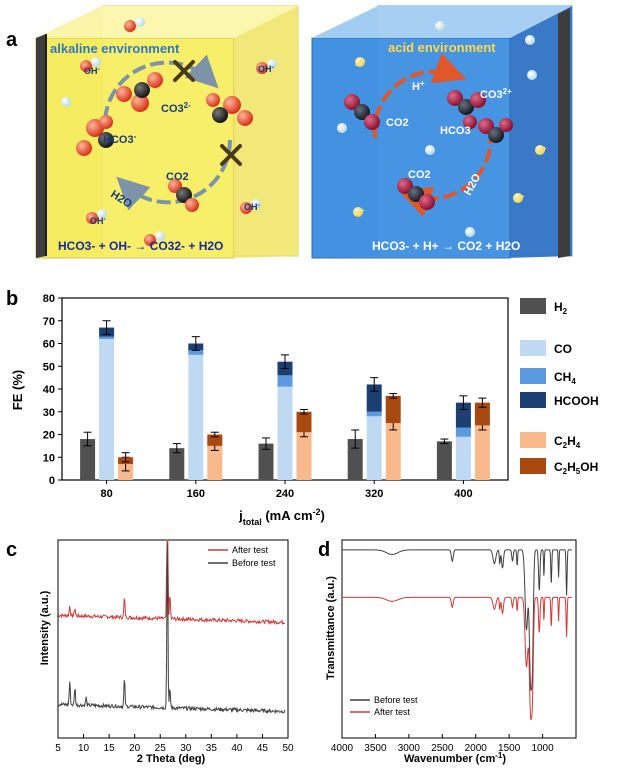  What do you see at coordinates (418, 86) in the screenshot?
I see `acid-proton-label: H+` at bounding box center [418, 86].